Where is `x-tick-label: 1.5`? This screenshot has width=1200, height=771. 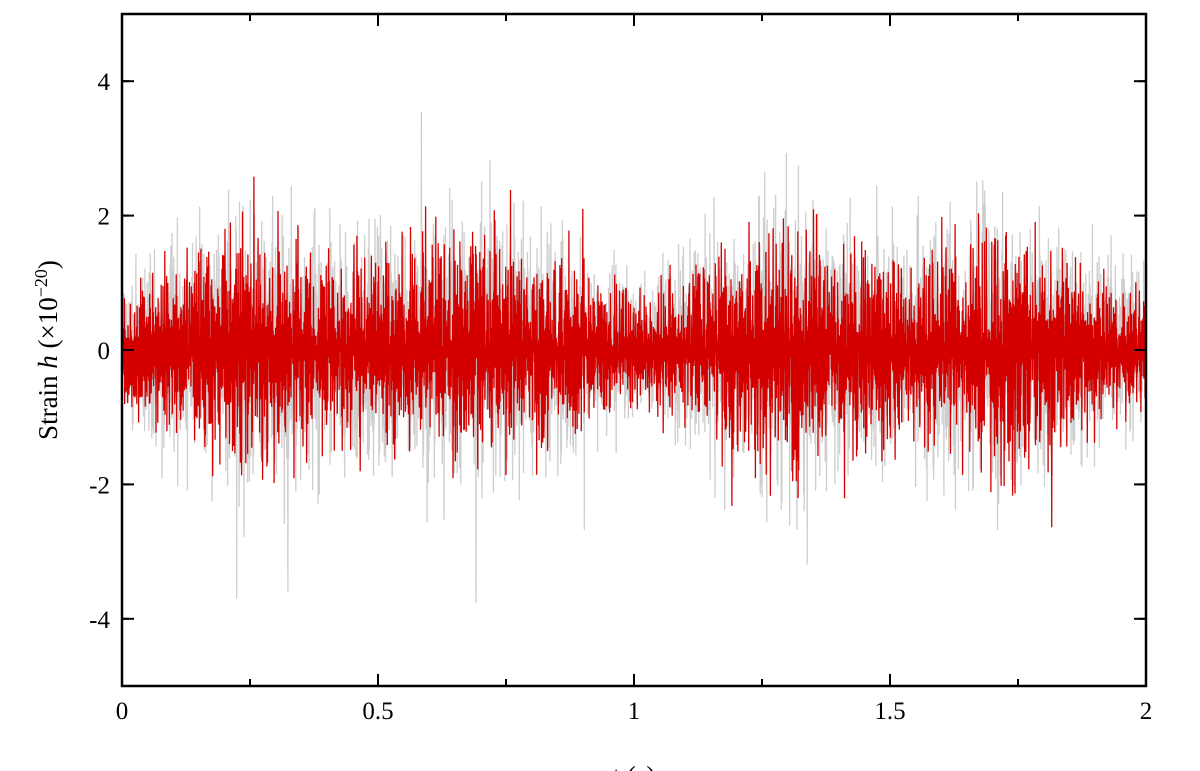
x-tick-label: 1.5 is located at coordinates (889, 711).